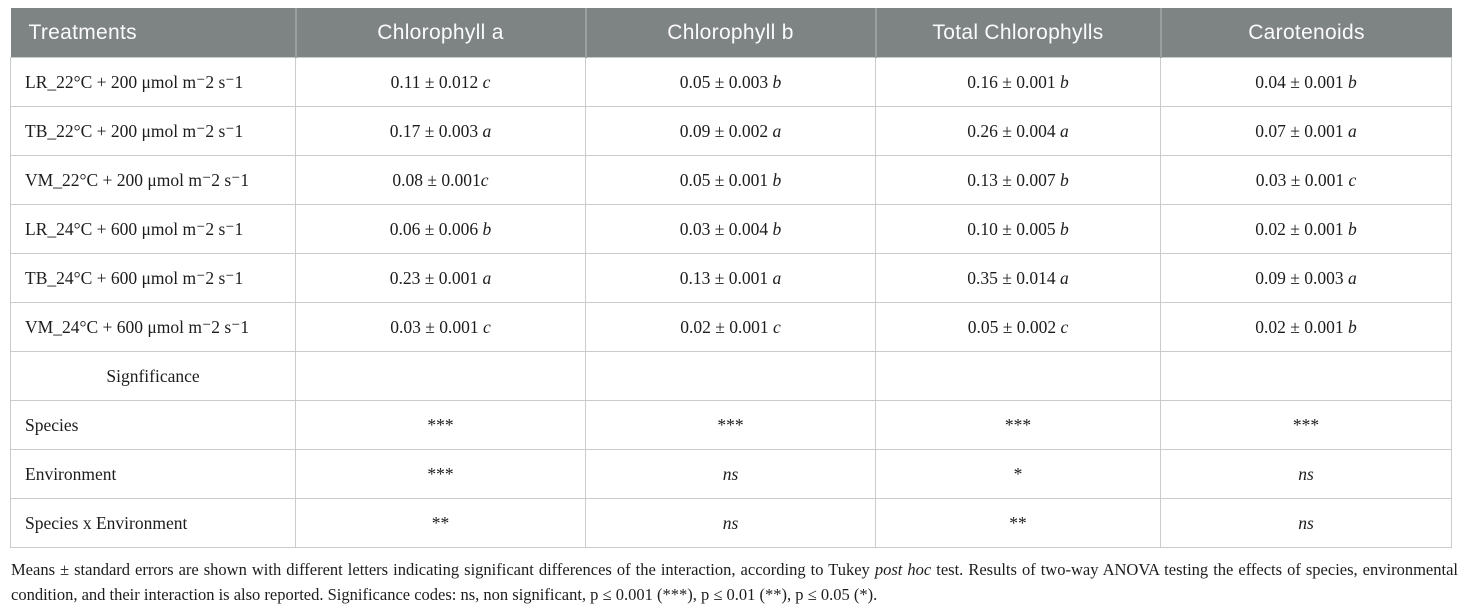 This screenshot has width=1460, height=607. Describe the element at coordinates (1013, 277) in the screenshot. I see `measurement-value: 0.35 ± 0.014` at that location.